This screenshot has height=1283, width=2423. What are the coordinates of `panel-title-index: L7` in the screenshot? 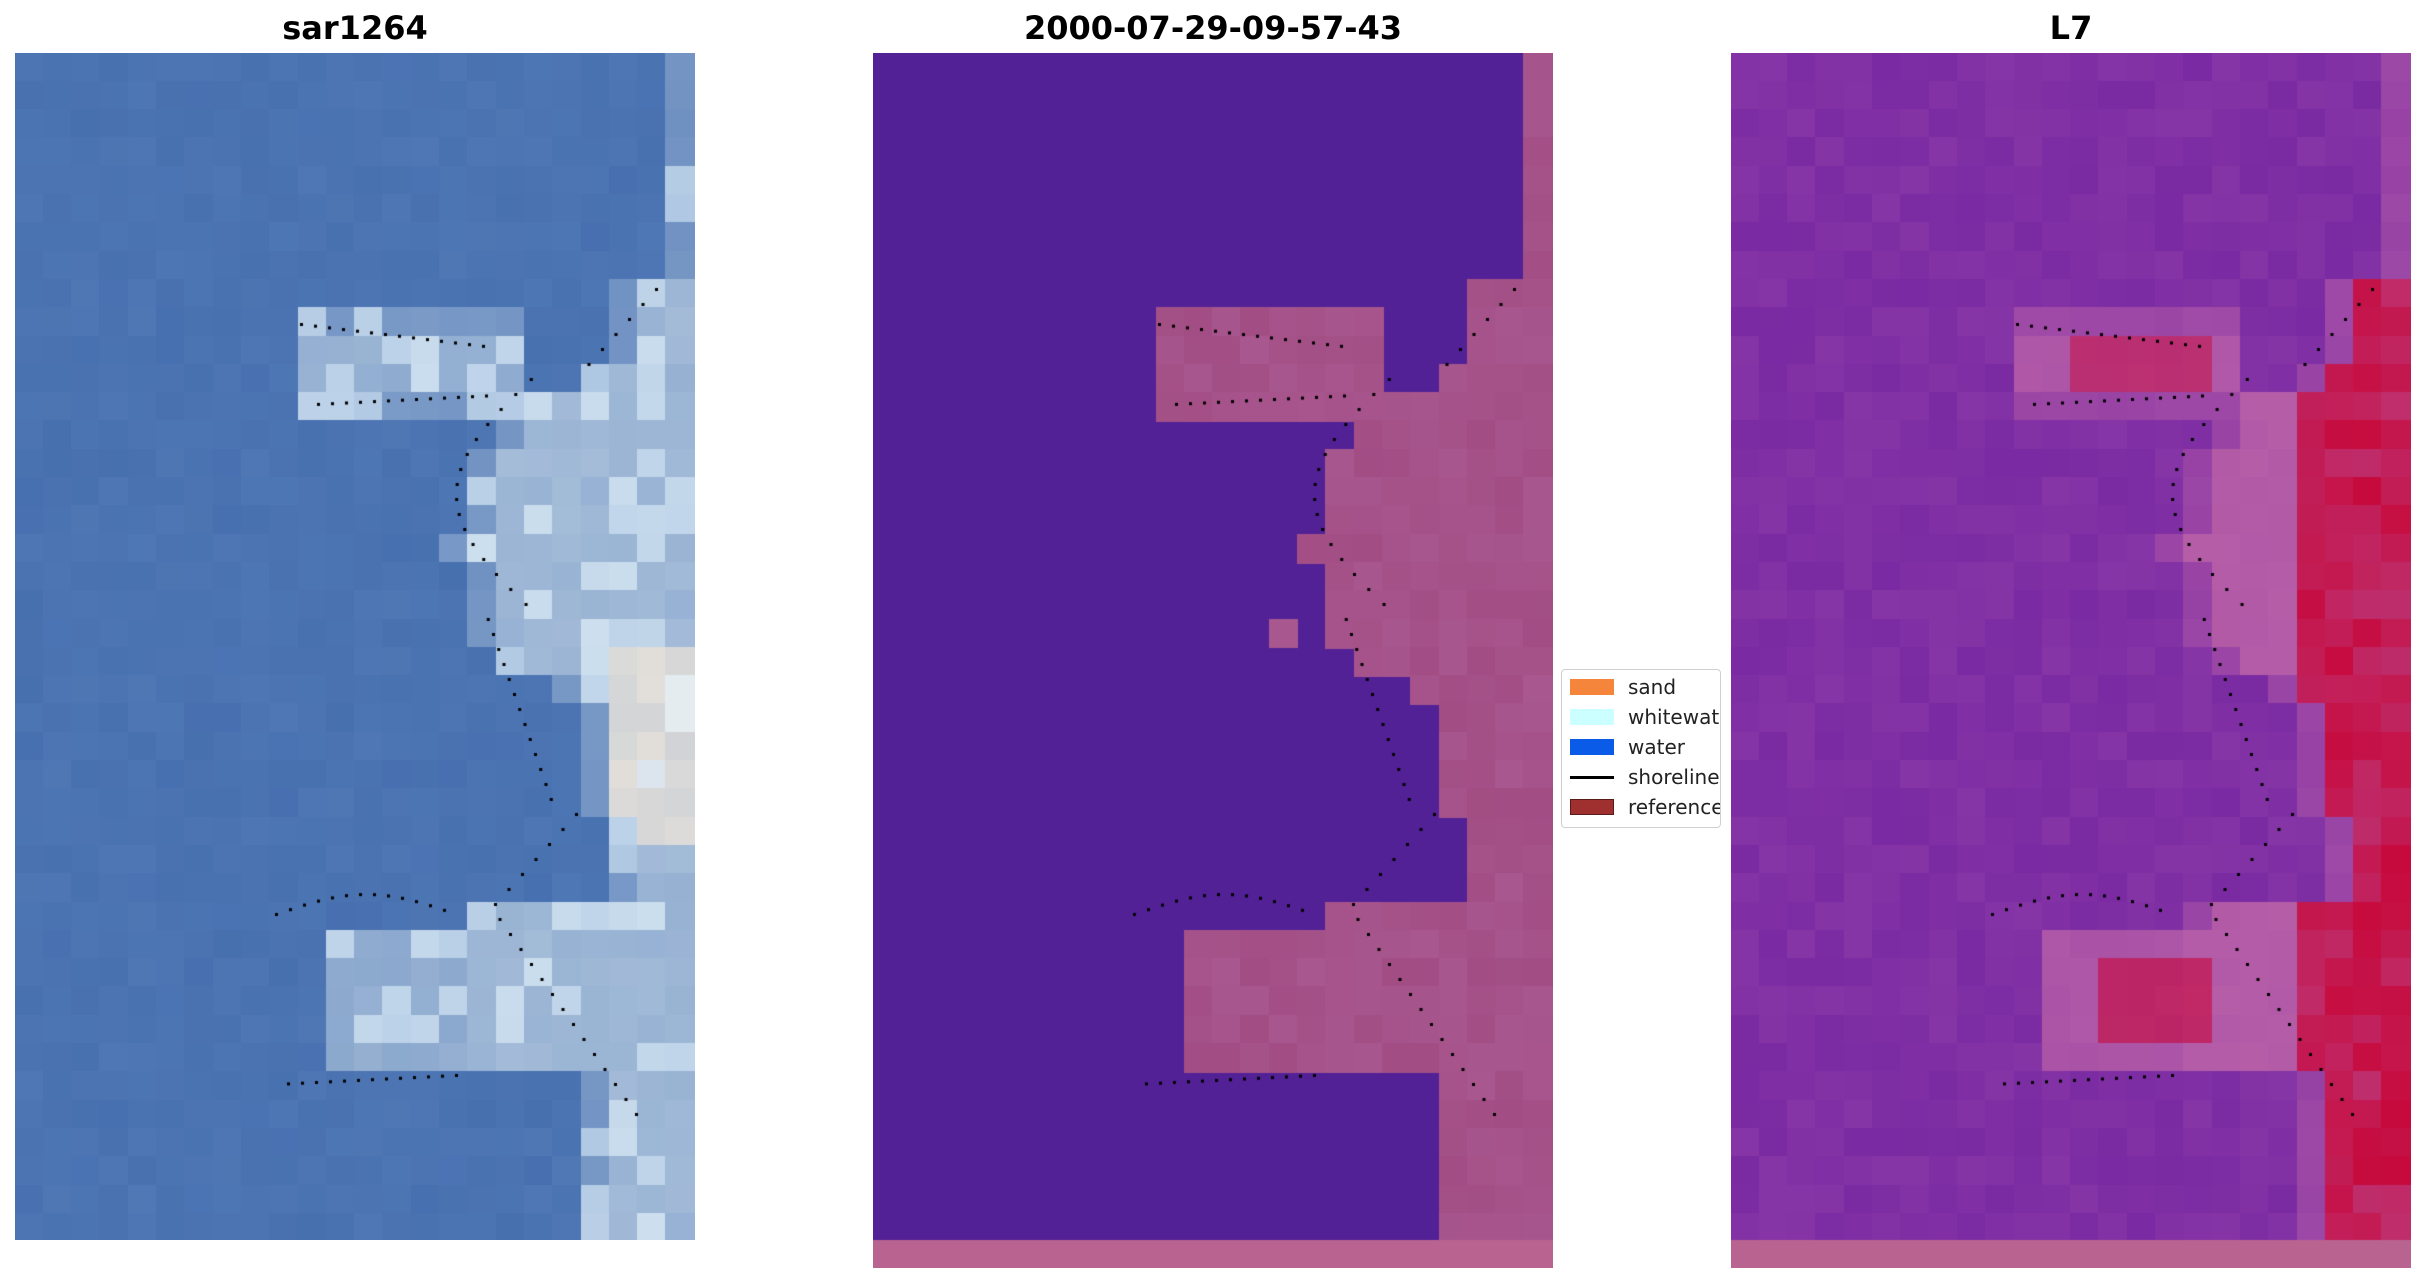 It's located at (2071, 28).